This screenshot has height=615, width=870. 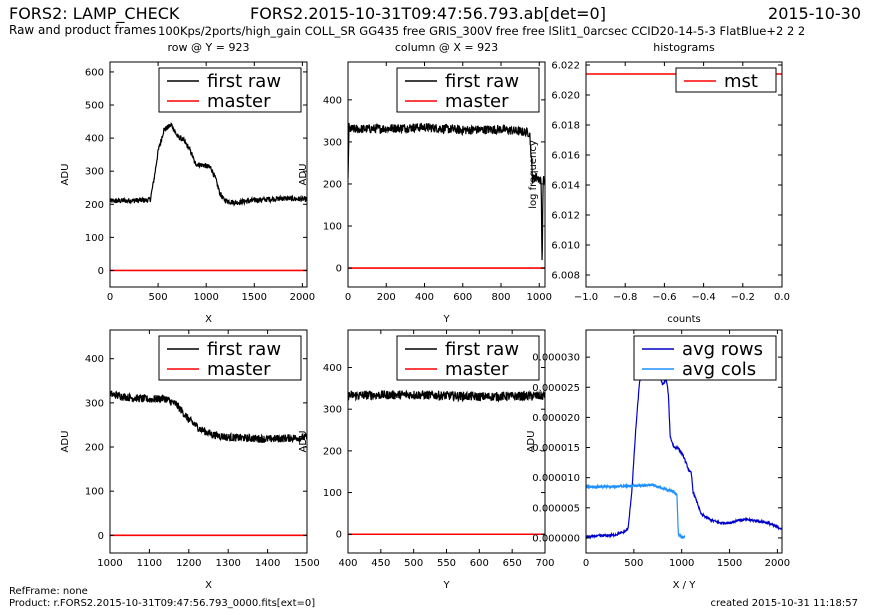 I want to click on x-tick-label: −0.6, so click(x=664, y=297).